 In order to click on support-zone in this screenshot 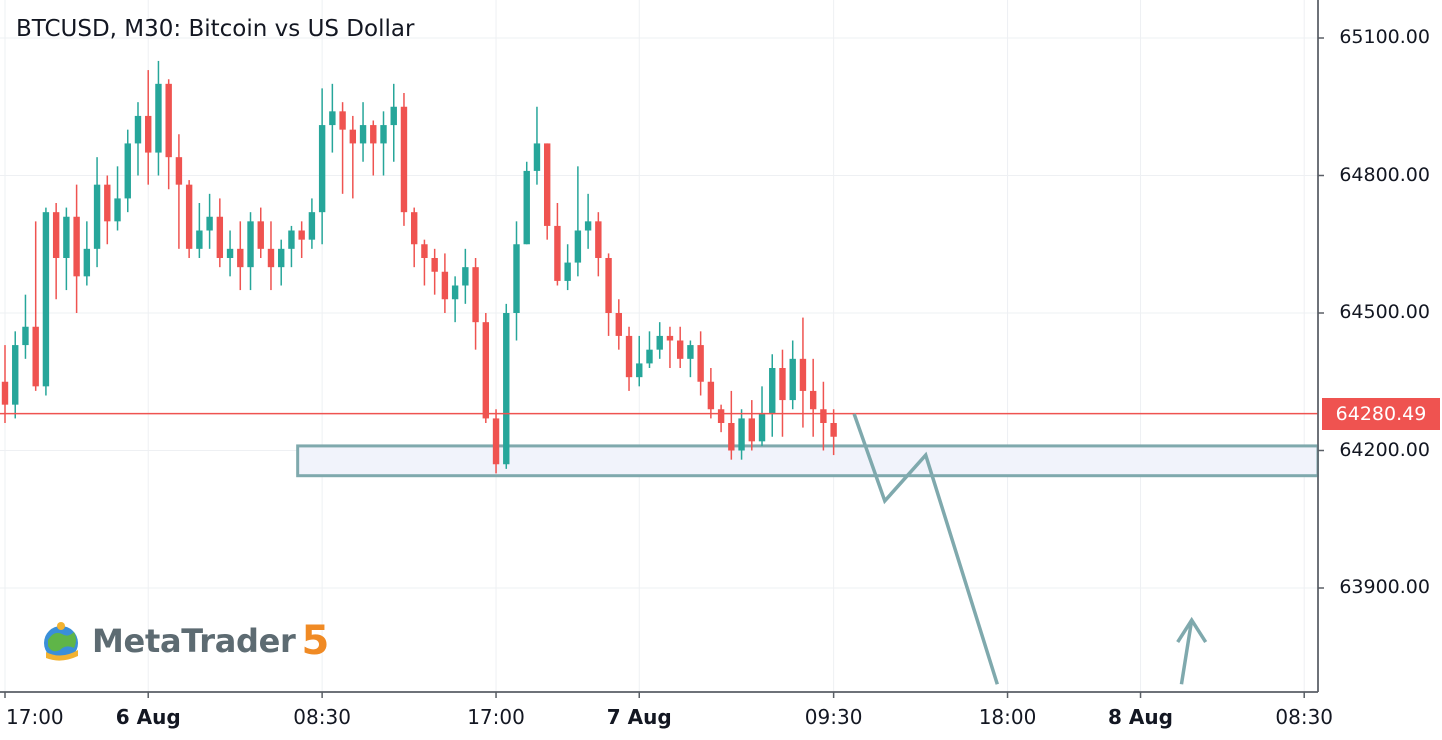, I will do `click(808, 461)`.